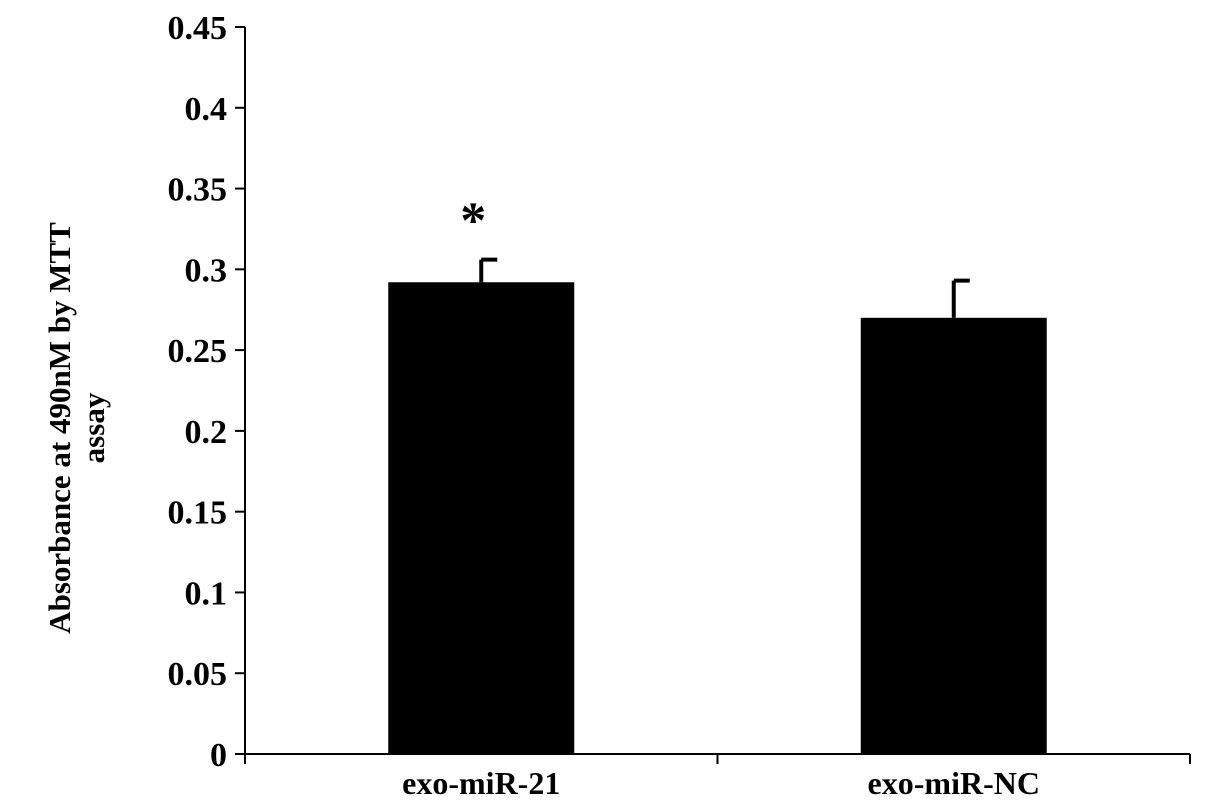  What do you see at coordinates (198, 190) in the screenshot?
I see `y-tick-label-7: 0.35` at bounding box center [198, 190].